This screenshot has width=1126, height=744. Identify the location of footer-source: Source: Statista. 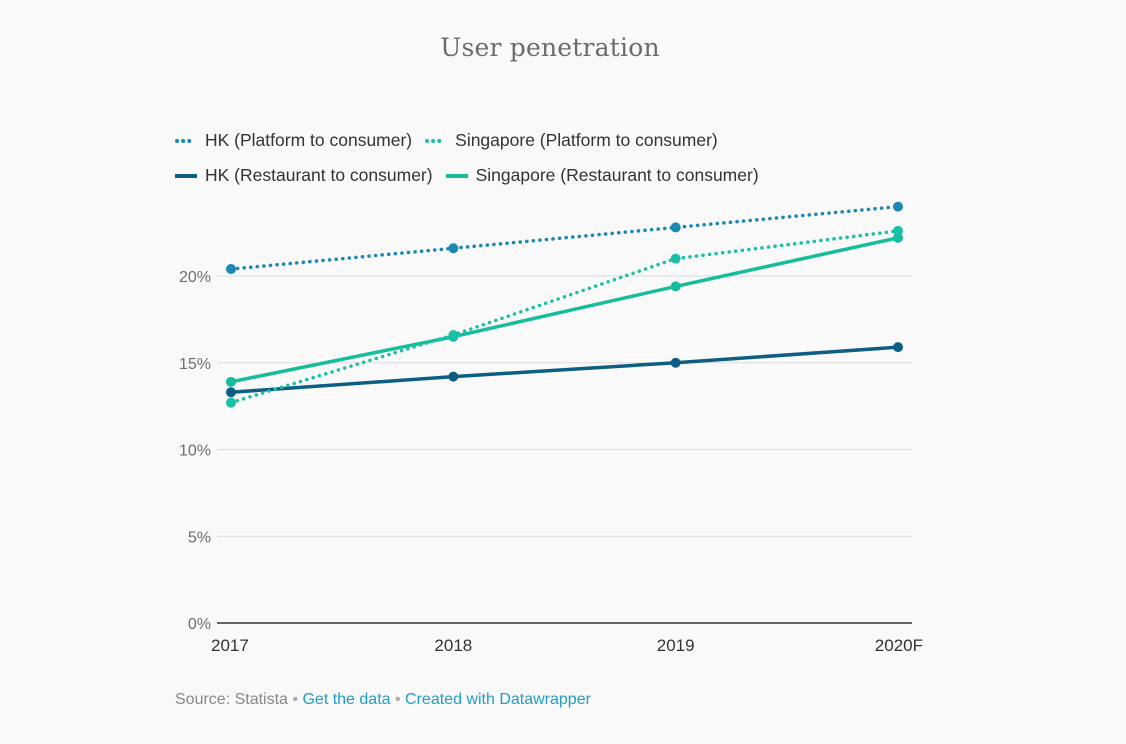
(231, 699).